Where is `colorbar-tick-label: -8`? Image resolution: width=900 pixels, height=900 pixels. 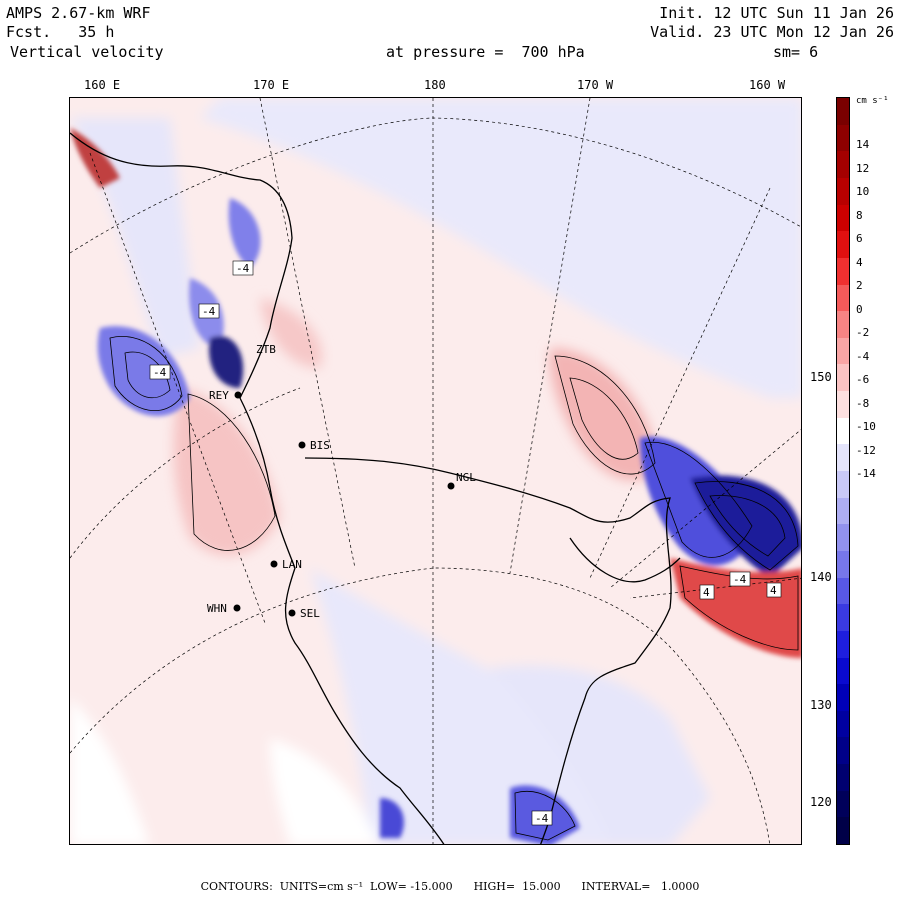
colorbar-tick-label: -8 is located at coordinates (863, 403).